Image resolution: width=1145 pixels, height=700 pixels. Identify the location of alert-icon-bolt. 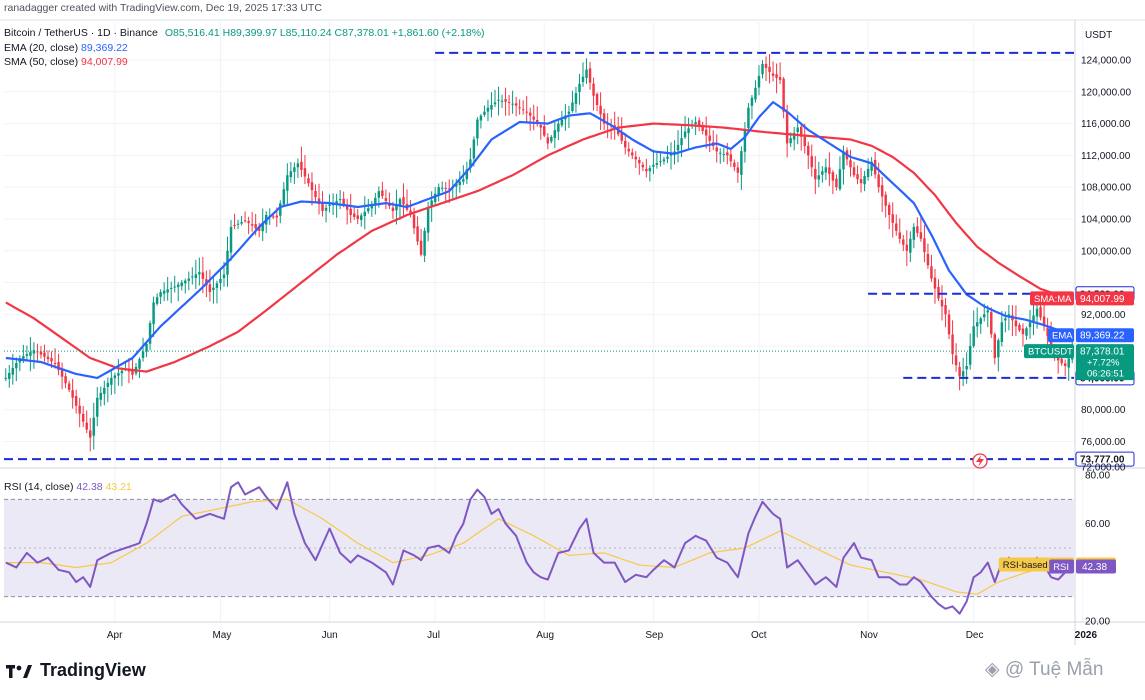
(980, 461).